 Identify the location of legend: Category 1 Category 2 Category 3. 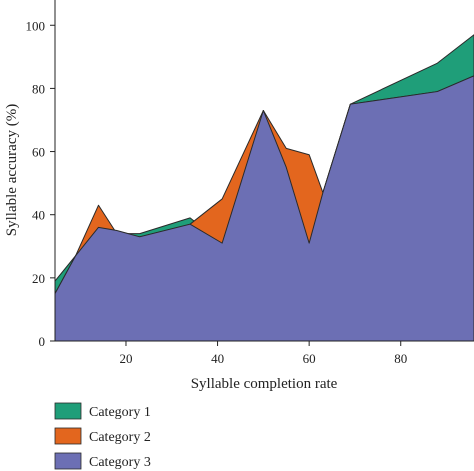
(102, 436).